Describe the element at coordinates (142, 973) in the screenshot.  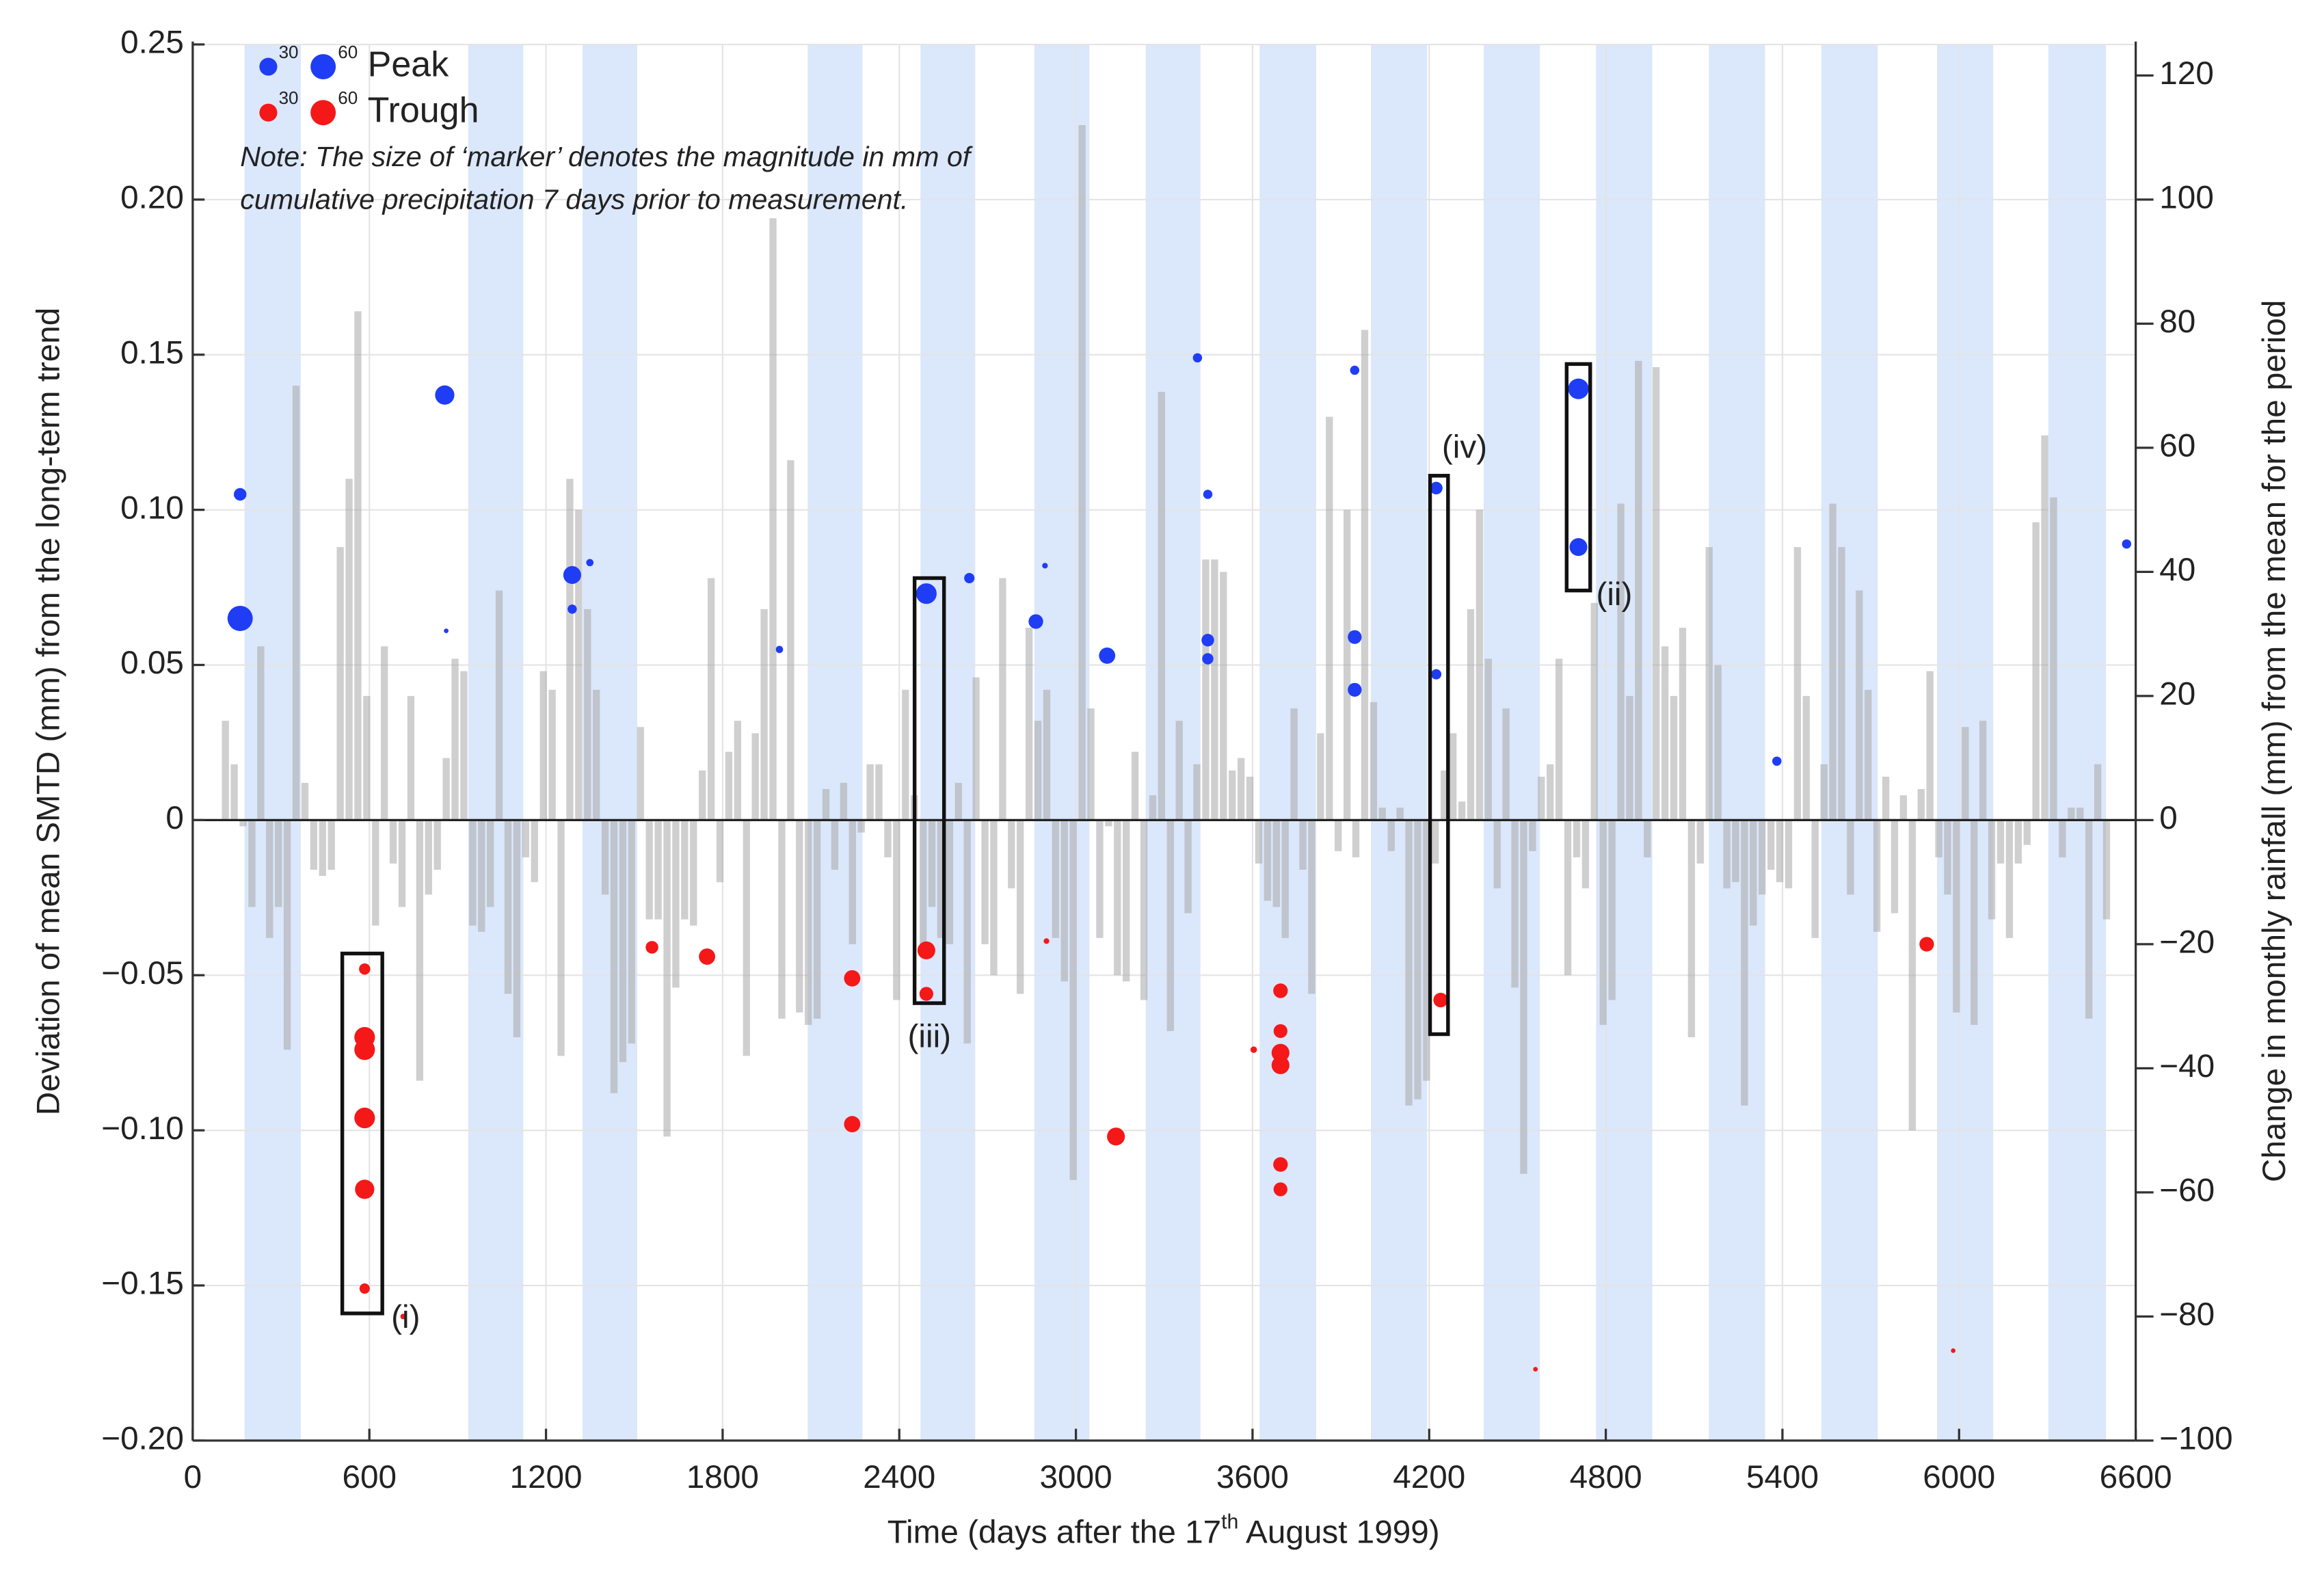
I see `y-tick-label: −0.05` at that location.